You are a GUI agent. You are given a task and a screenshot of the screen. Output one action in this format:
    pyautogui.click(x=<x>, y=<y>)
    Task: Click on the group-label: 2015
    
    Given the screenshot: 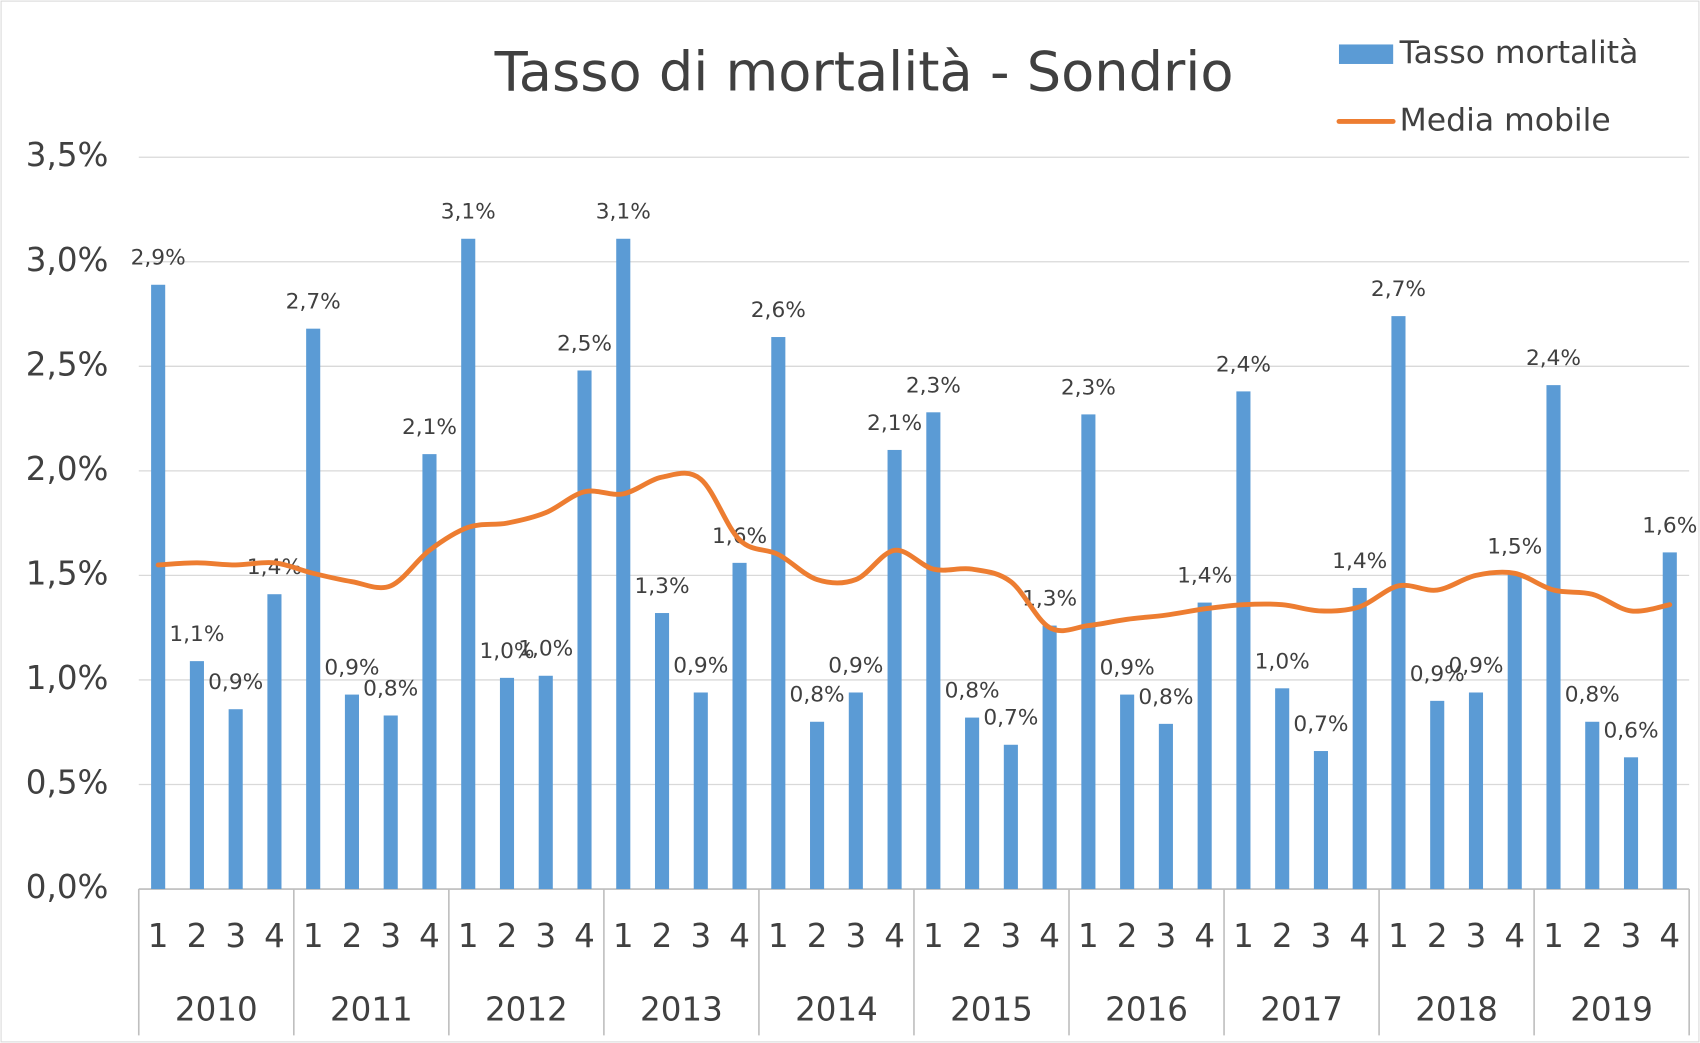 What is the action you would take?
    pyautogui.click(x=991, y=1010)
    